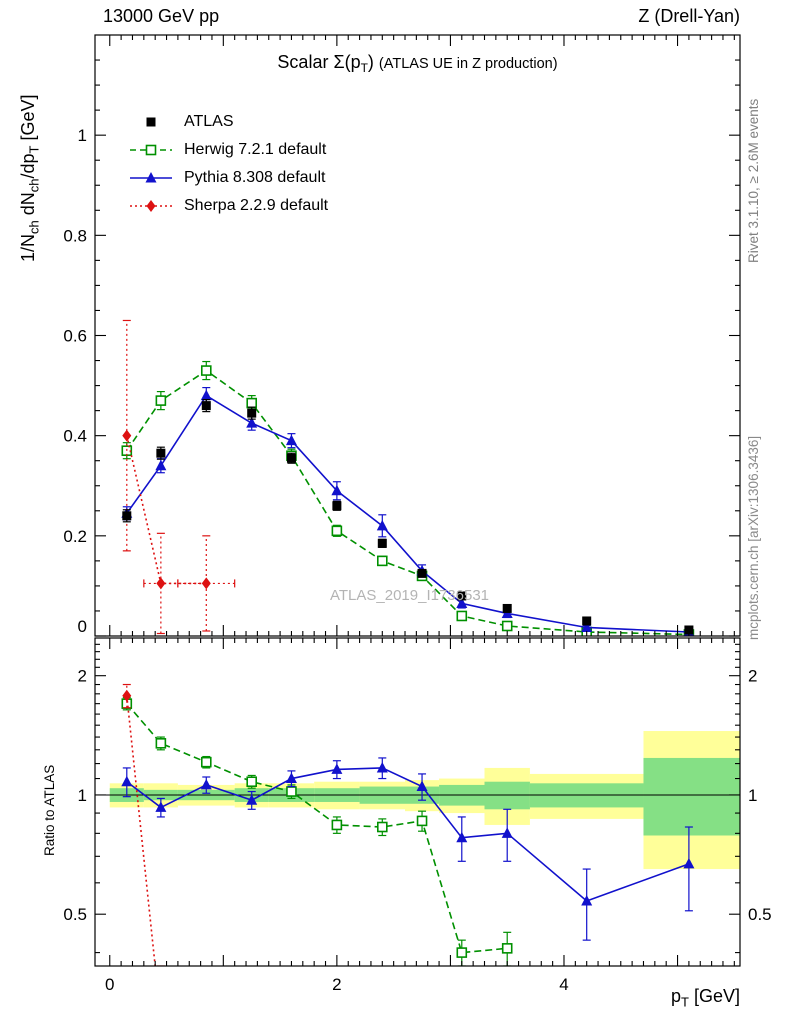  I want to click on legend-item-herwig: Herwig 7.2.1 default, so click(228, 150).